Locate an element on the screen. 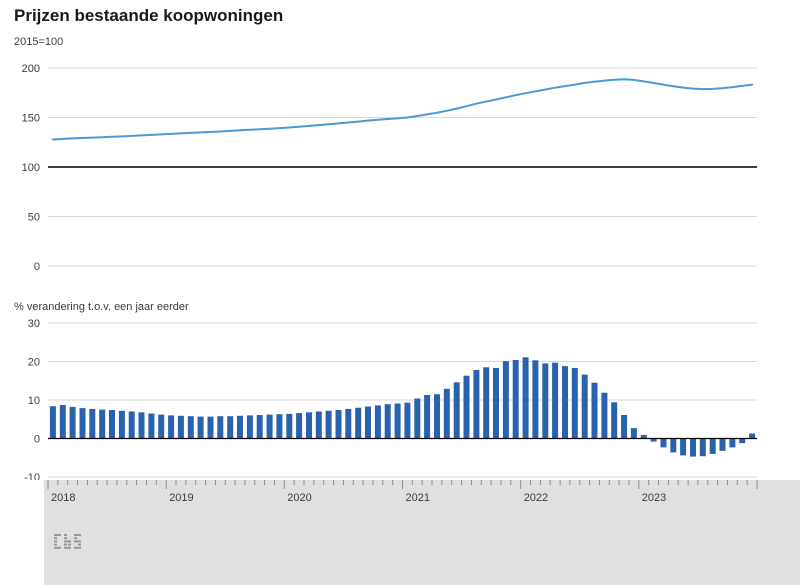  year-label: 2019 is located at coordinates (181, 498).